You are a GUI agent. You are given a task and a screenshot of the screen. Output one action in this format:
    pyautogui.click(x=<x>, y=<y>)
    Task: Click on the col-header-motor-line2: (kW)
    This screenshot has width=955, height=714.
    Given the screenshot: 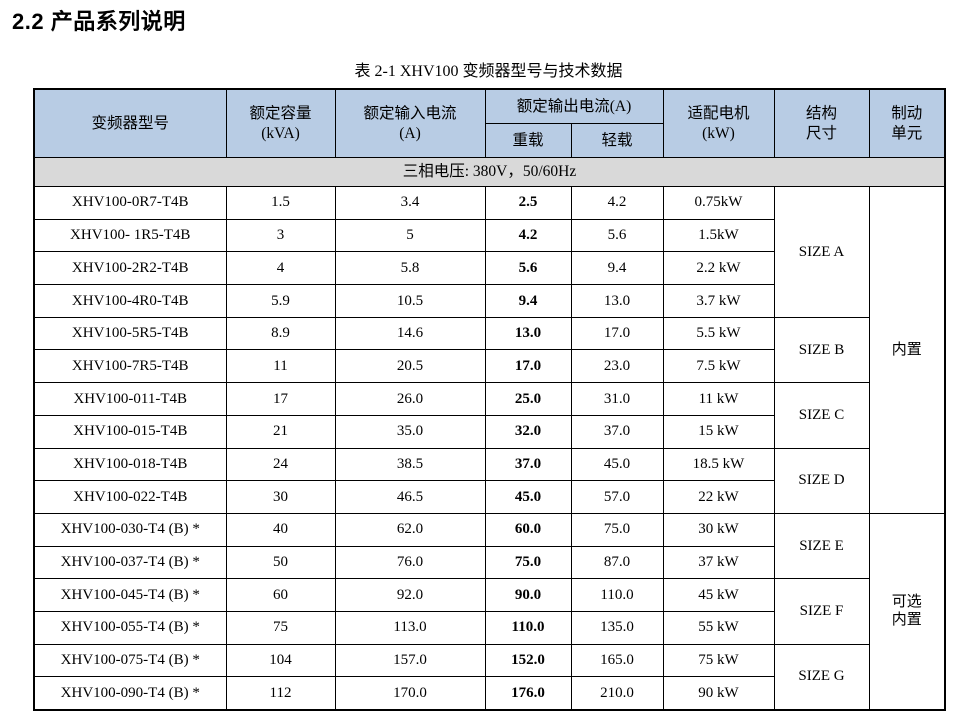 What is the action you would take?
    pyautogui.click(x=718, y=133)
    